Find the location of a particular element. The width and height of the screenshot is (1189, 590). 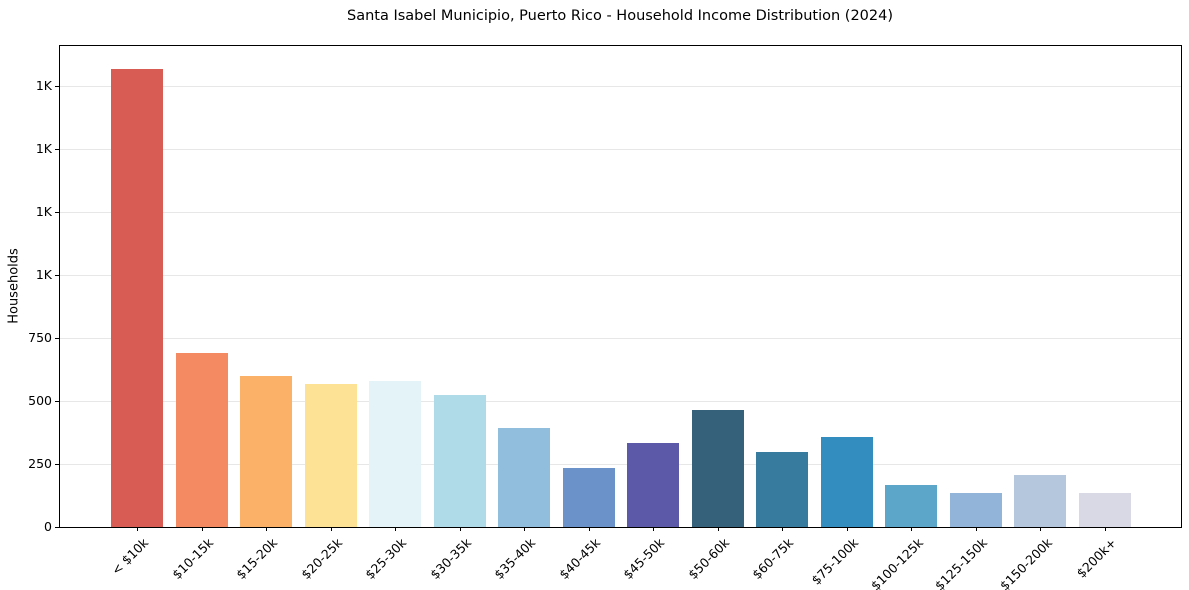

x-tick-label: $45-50k is located at coordinates (644, 559).